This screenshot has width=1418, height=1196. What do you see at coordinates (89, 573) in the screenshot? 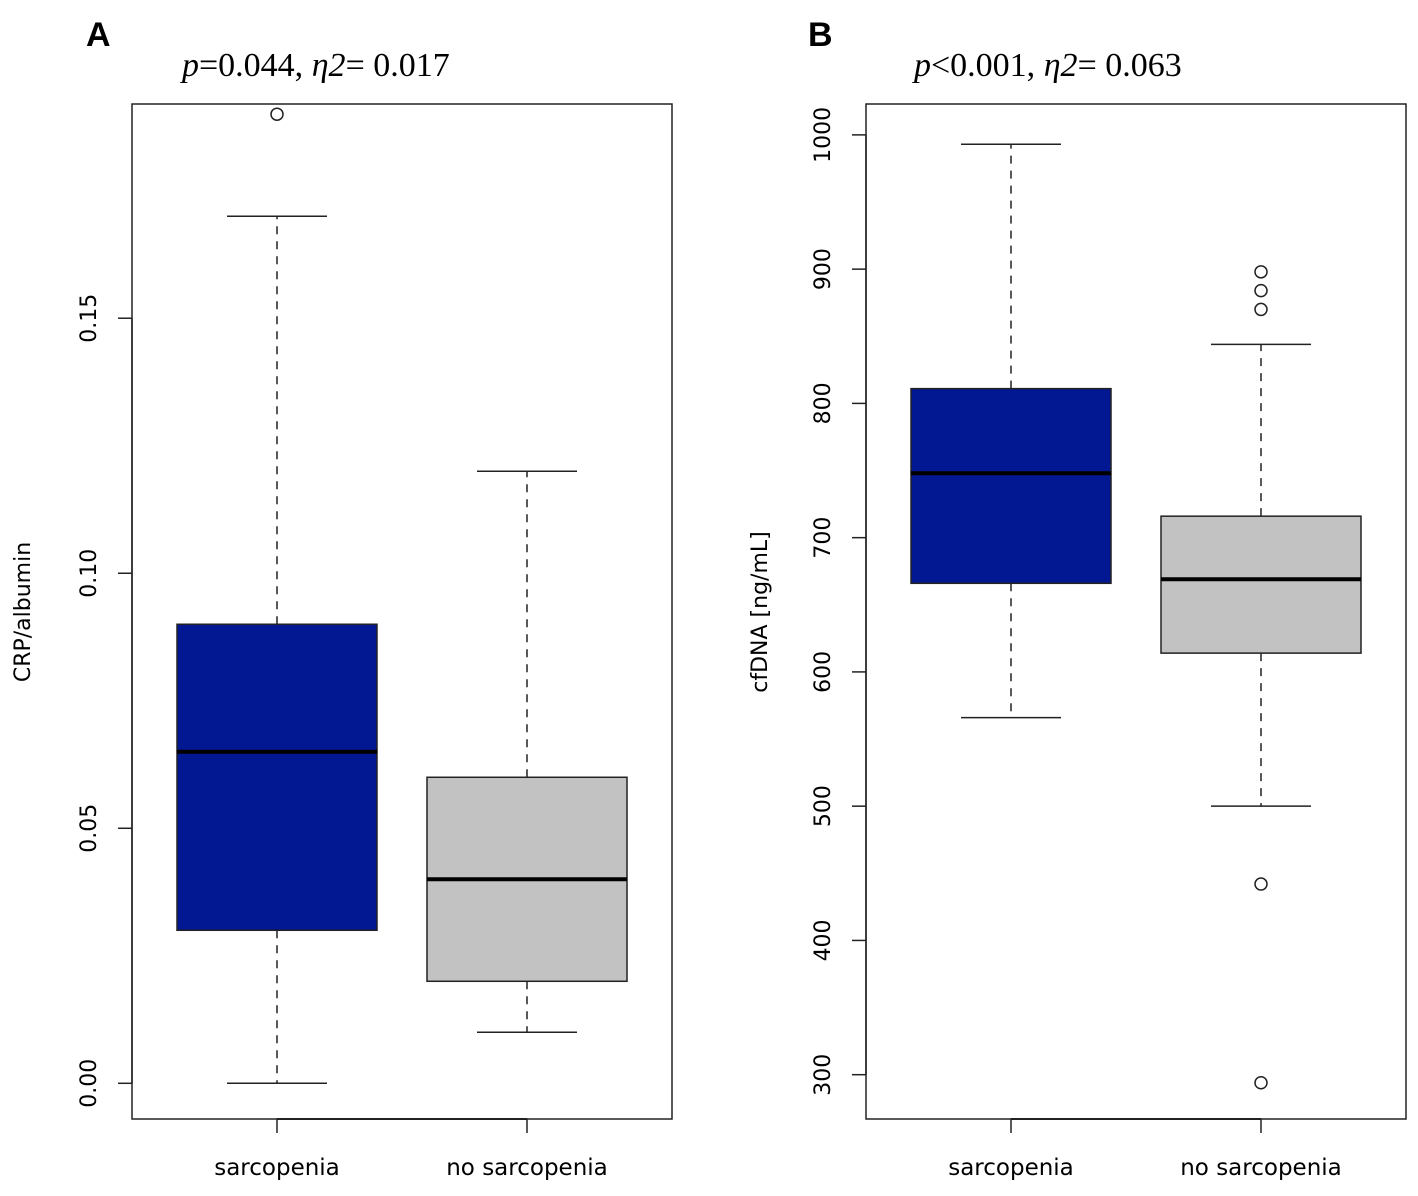
I see `panel-a-y-tick-label: 0.10` at bounding box center [89, 573].